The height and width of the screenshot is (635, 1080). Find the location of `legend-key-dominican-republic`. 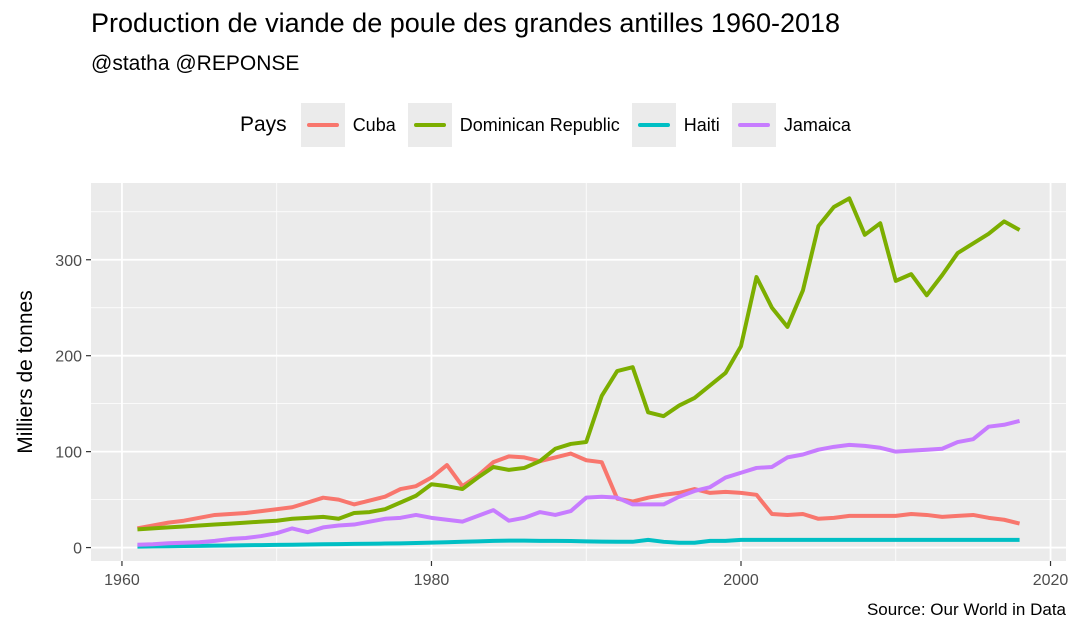

legend-key-dominican-republic is located at coordinates (429, 125).